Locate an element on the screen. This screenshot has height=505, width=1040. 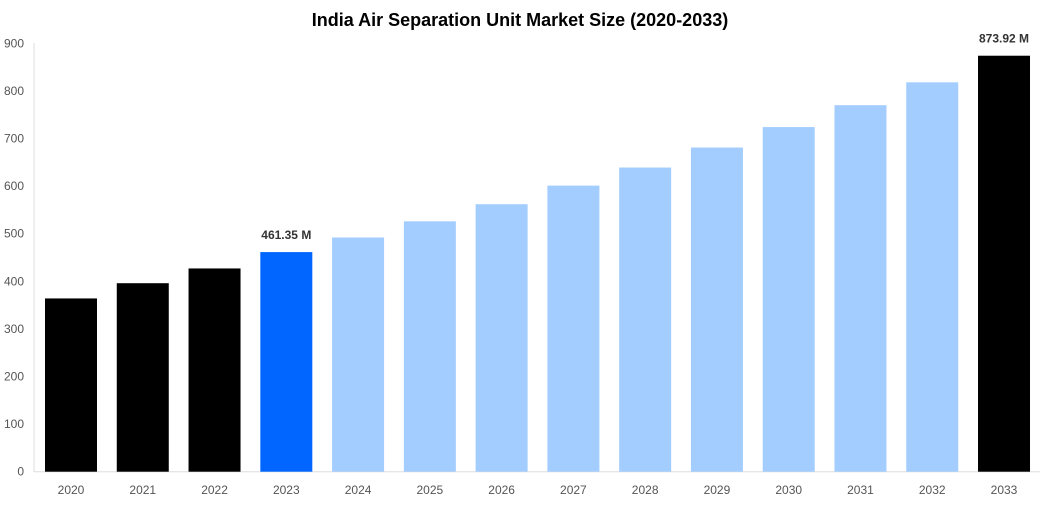
bar-2028 is located at coordinates (645, 319).